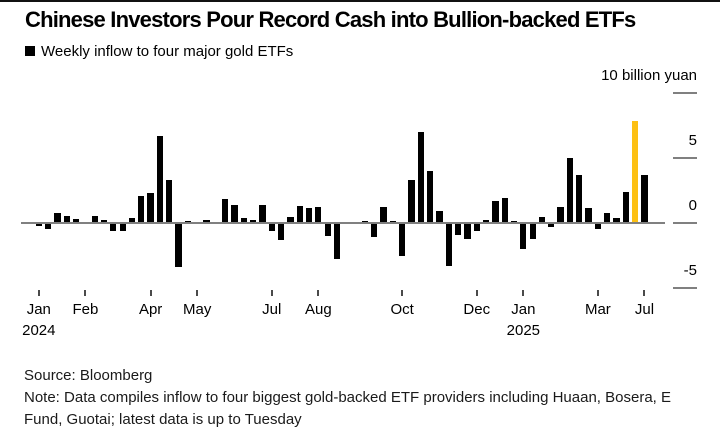 This screenshot has height=432, width=720. What do you see at coordinates (150, 309) in the screenshot?
I see `x-axis-label: Apr` at bounding box center [150, 309].